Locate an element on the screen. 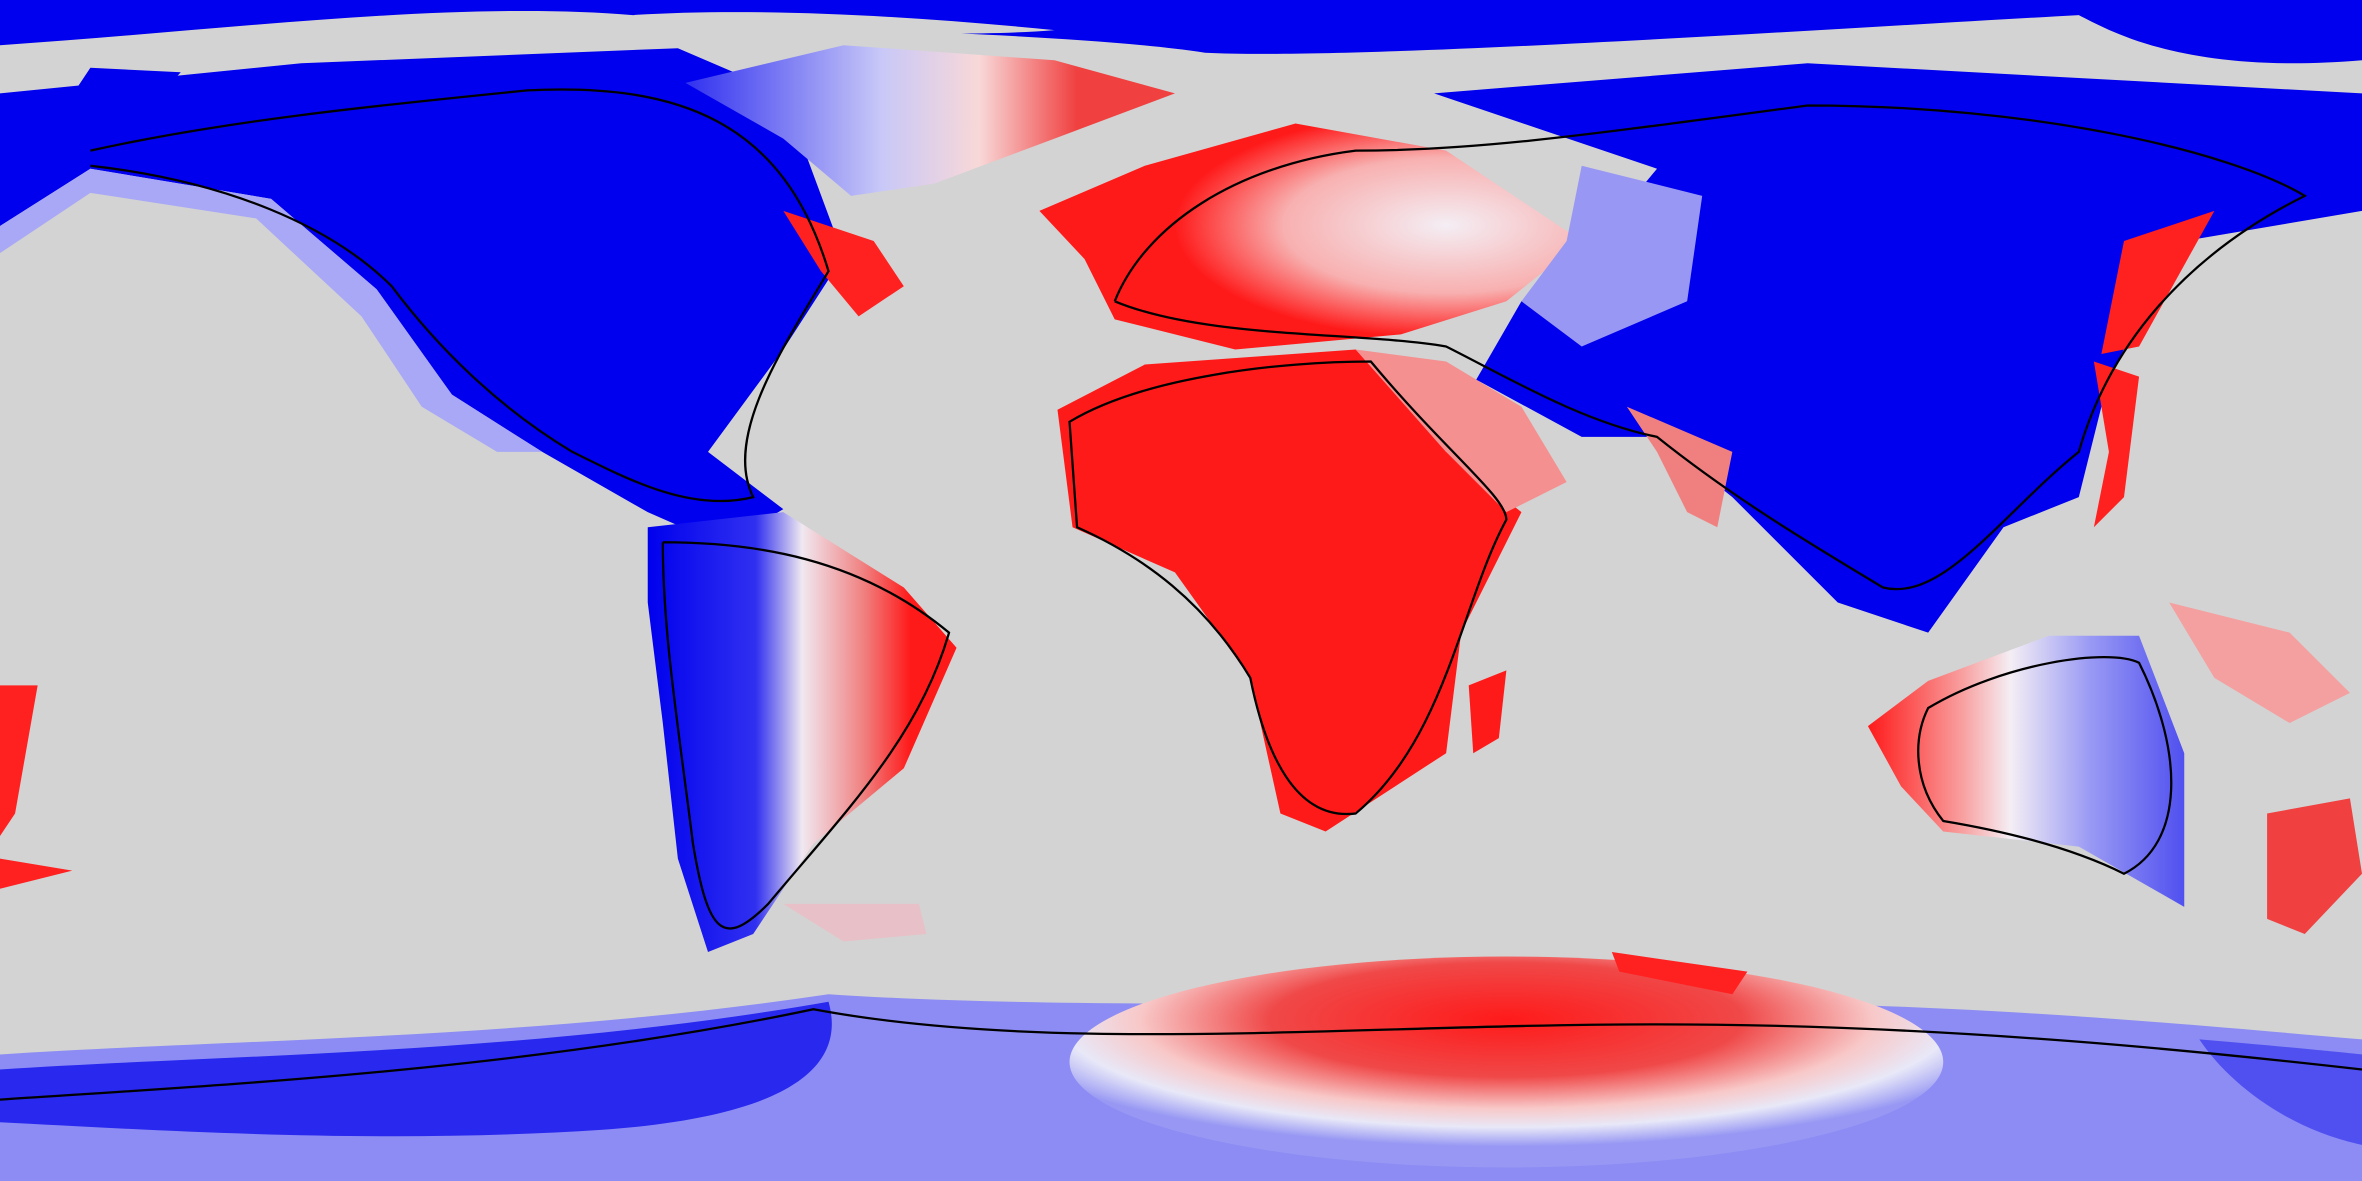  pacific-arc is located at coordinates (2116, 444).